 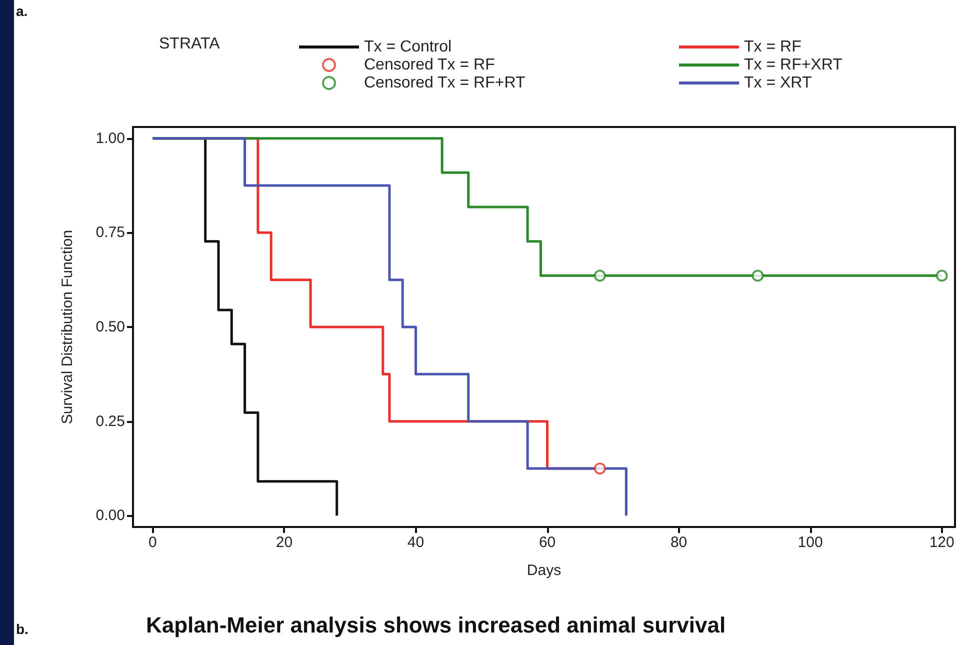 I want to click on legend-label: Tx = RF+XRT, so click(x=793, y=65).